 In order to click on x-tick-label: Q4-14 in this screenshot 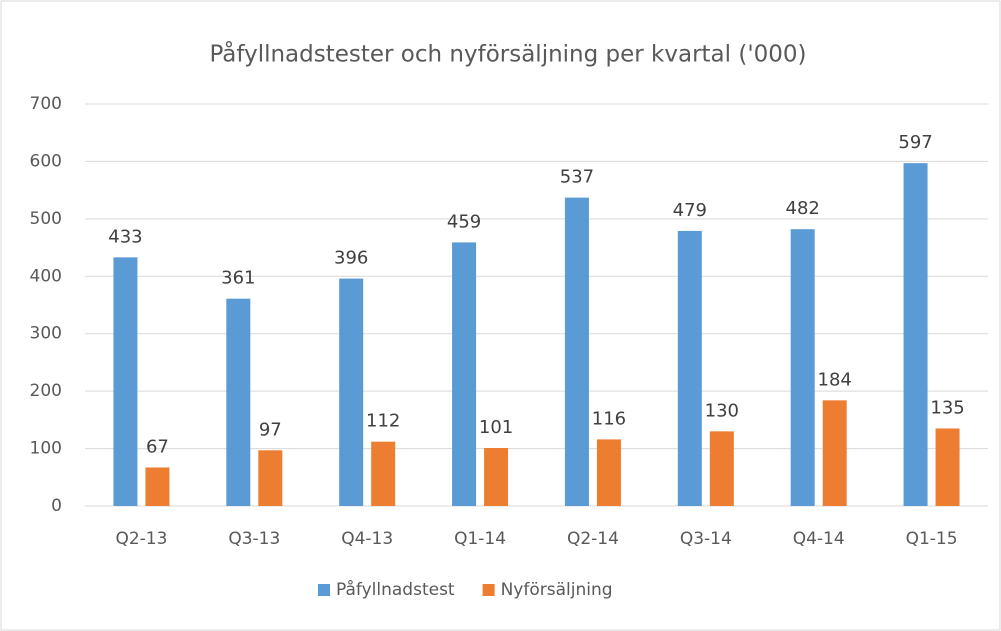, I will do `click(819, 539)`.